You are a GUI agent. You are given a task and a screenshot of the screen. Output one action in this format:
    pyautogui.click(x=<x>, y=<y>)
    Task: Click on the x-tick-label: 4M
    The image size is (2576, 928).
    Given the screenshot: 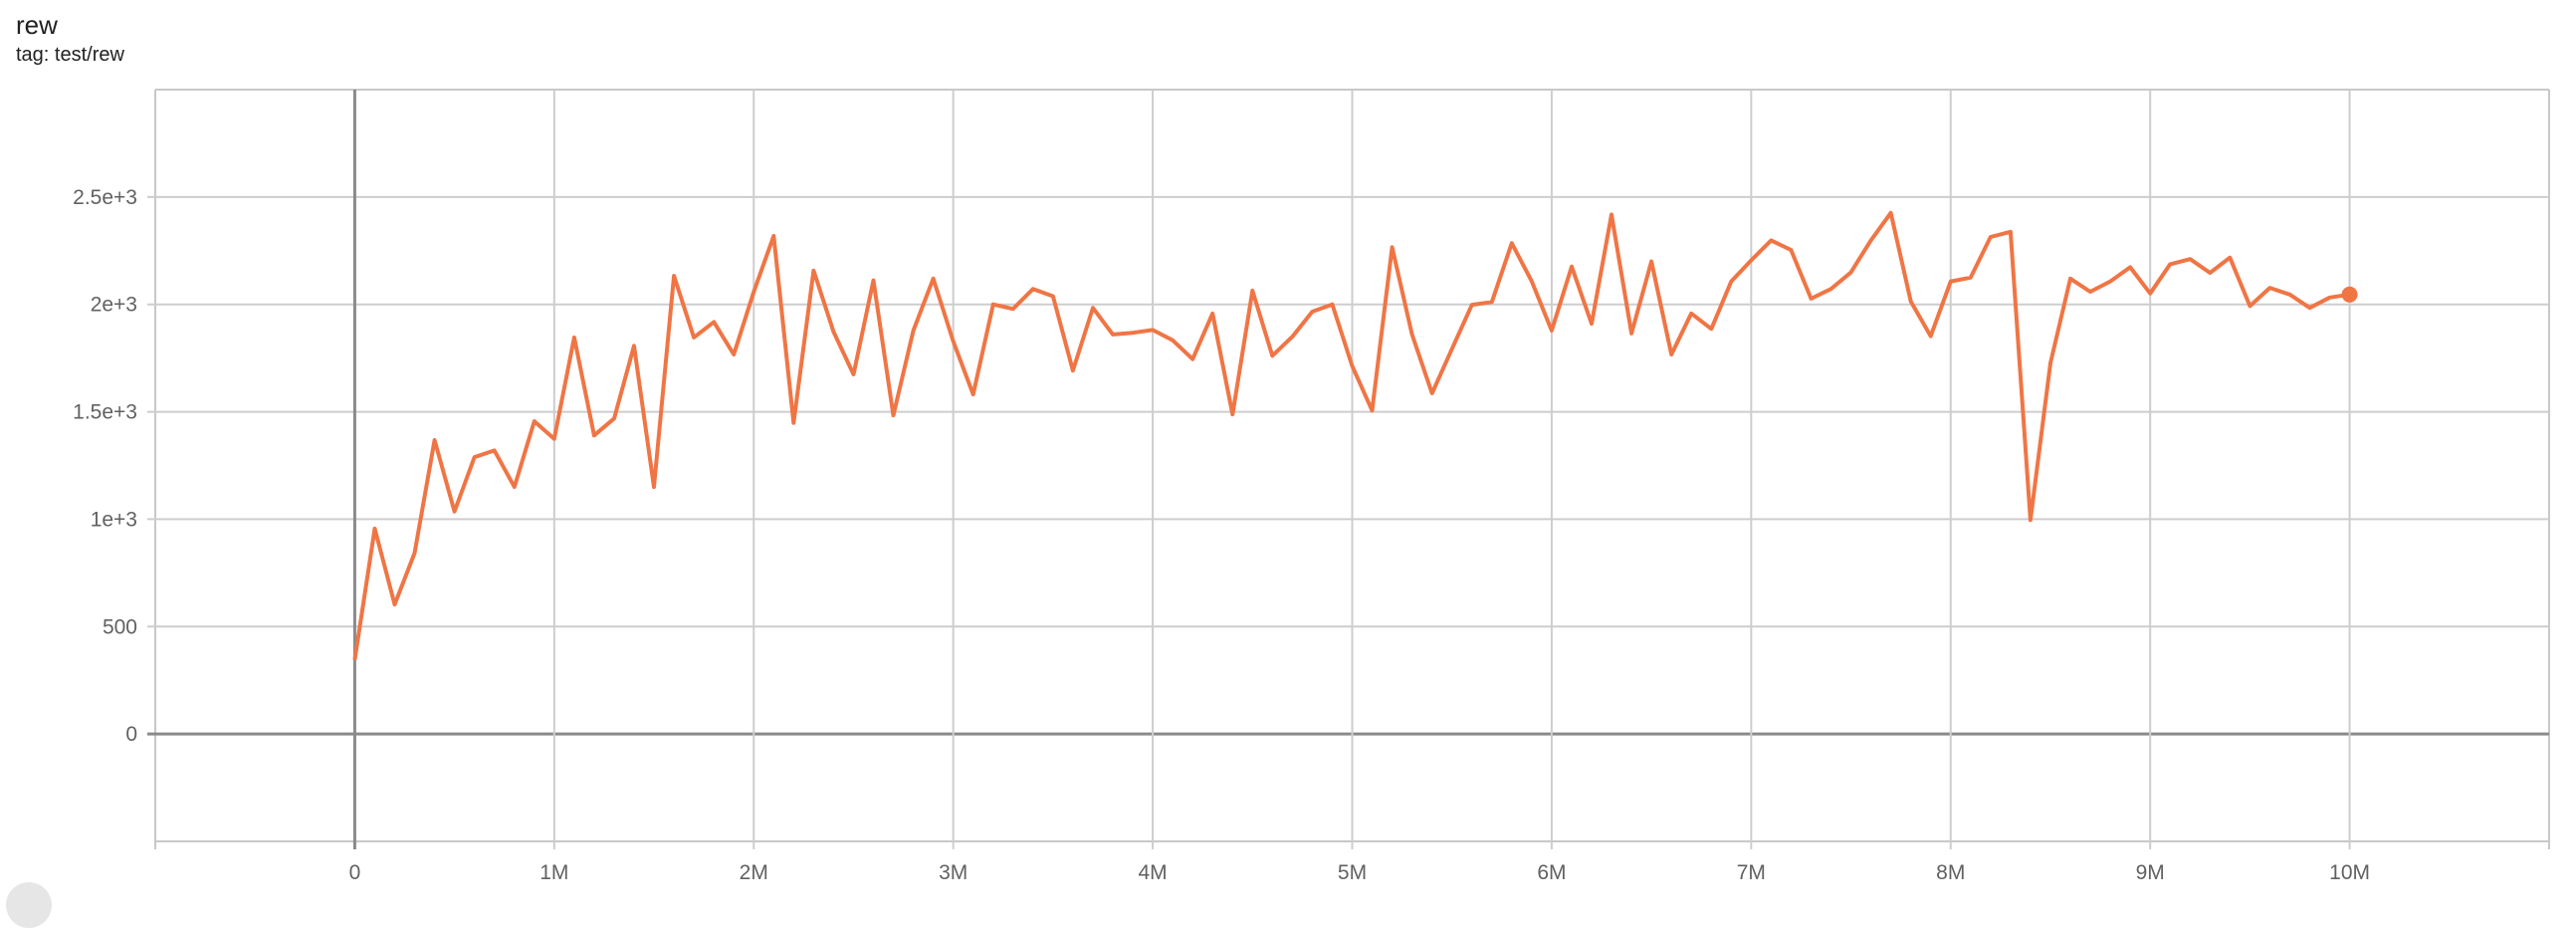 What is the action you would take?
    pyautogui.click(x=1152, y=873)
    